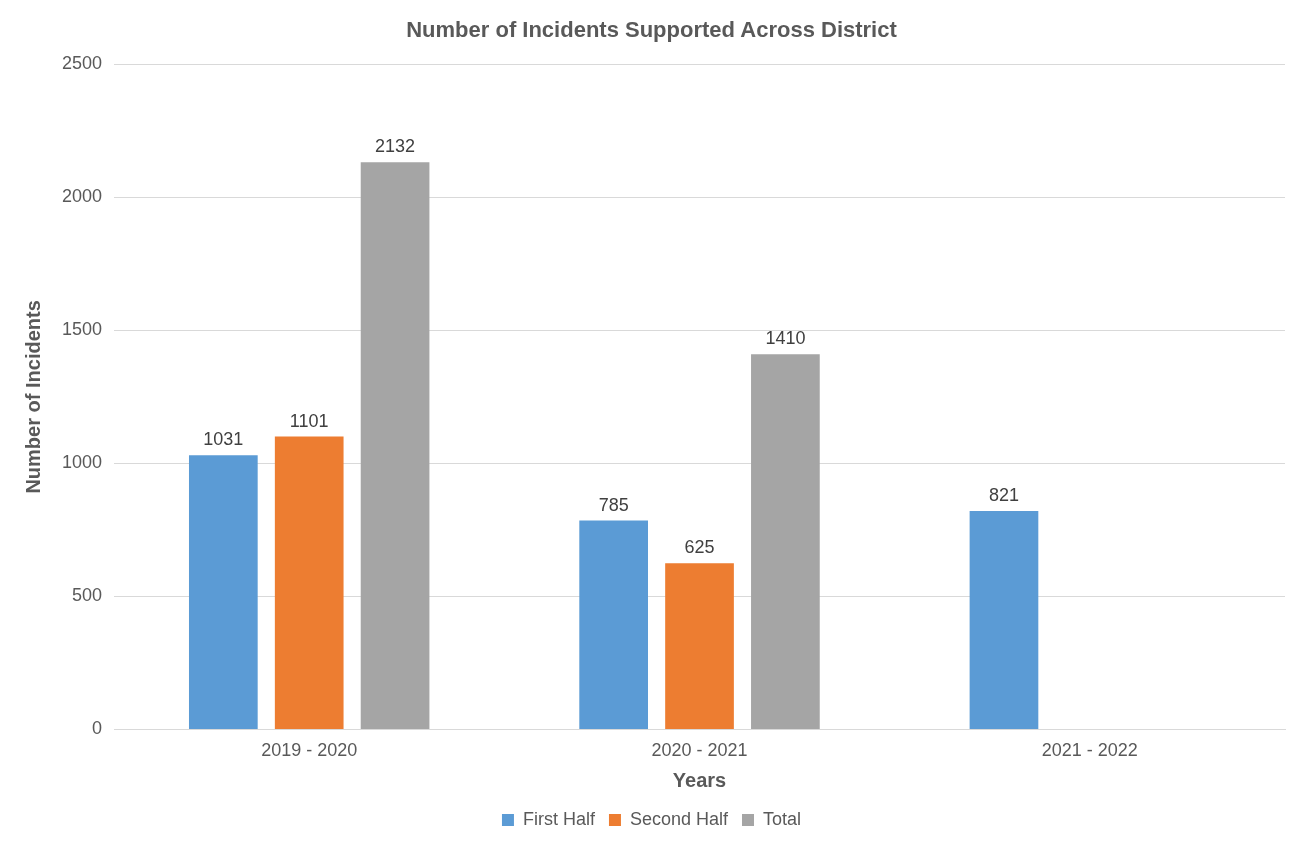 The height and width of the screenshot is (857, 1303). I want to click on data-label: 1031, so click(223, 439).